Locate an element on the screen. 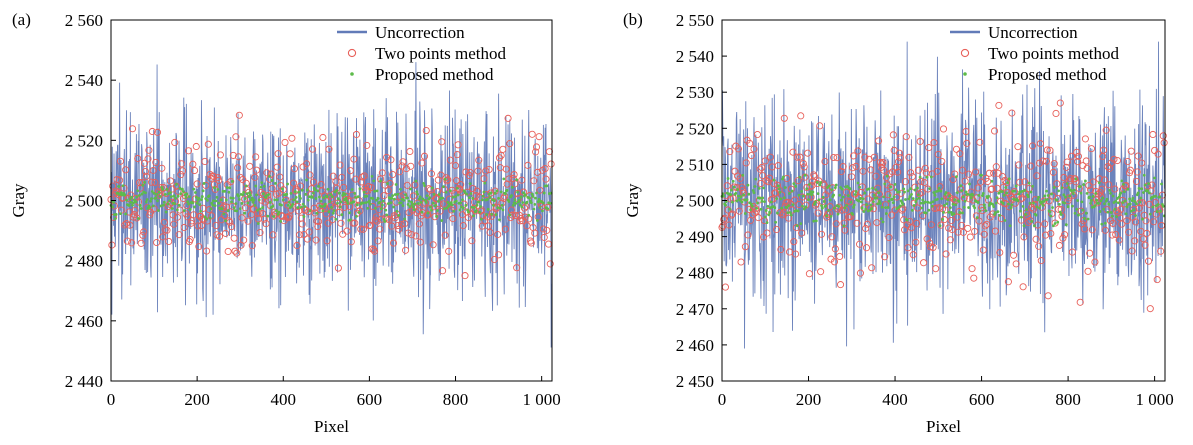  y-tick-label: 2 540 is located at coordinates (695, 56).